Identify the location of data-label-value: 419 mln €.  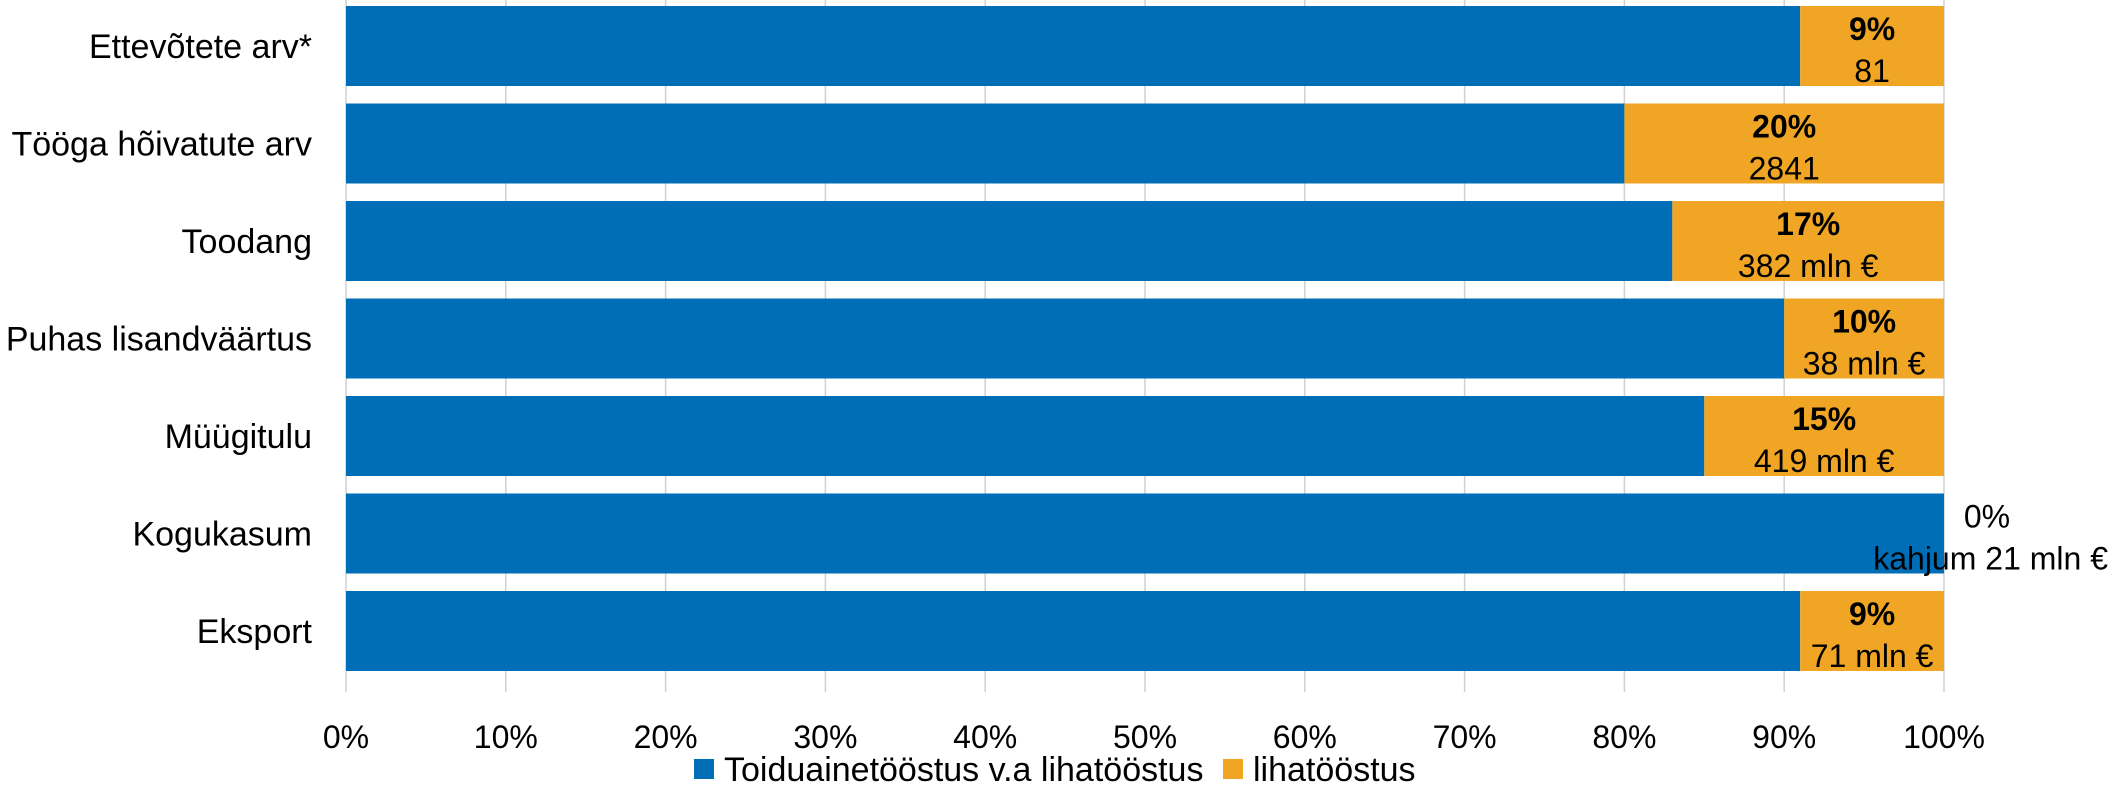
(1824, 461).